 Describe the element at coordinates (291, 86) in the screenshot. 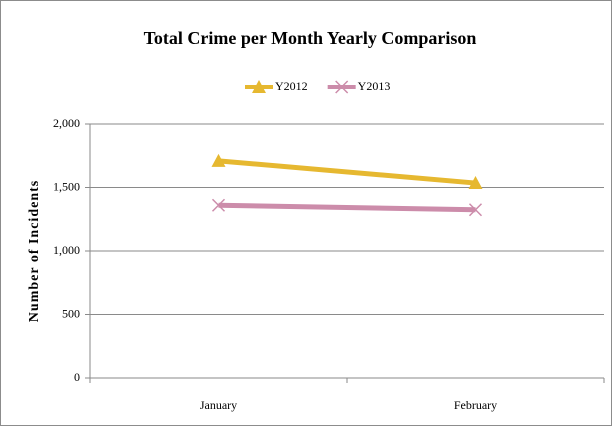

I see `legend-label: Y2012` at that location.